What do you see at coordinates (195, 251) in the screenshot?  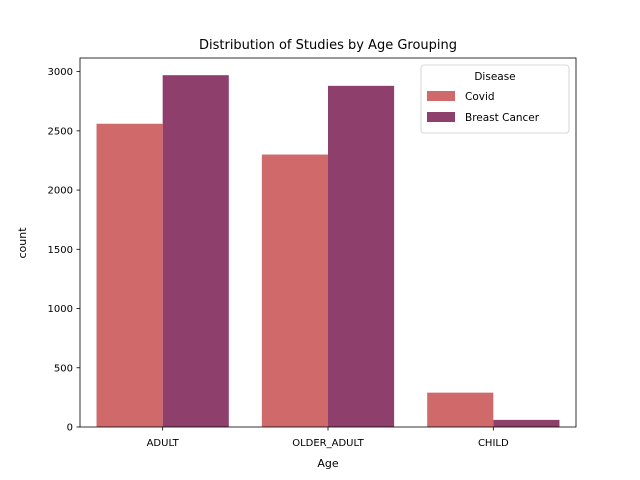 I see `bar-breast-cancer-adult` at bounding box center [195, 251].